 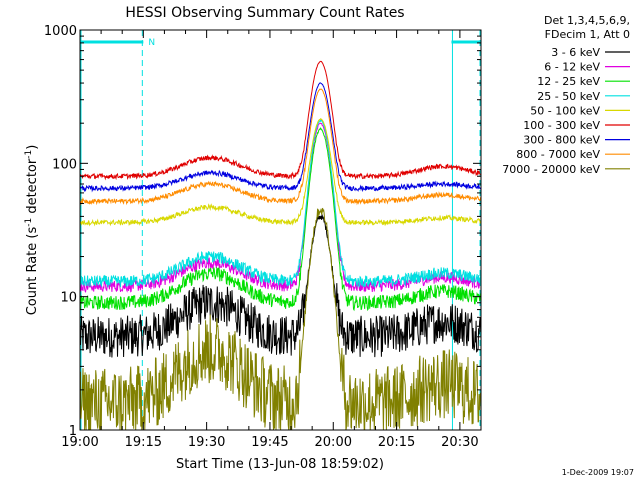 What do you see at coordinates (73, 431) in the screenshot?
I see `y-tick-label-0: 1` at bounding box center [73, 431].